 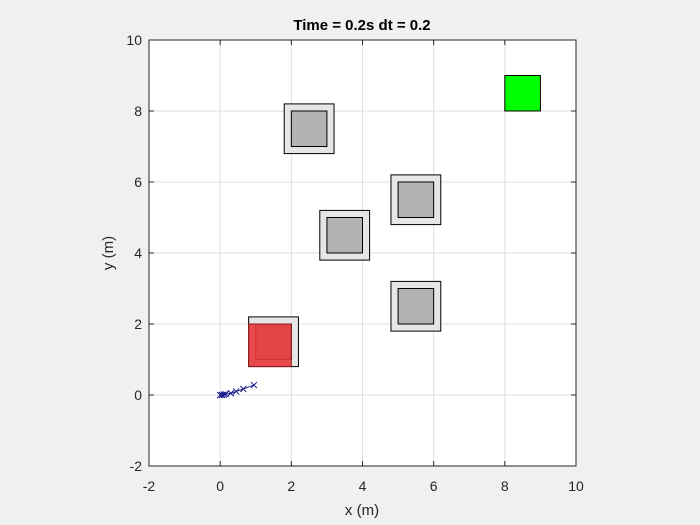 What do you see at coordinates (138, 182) in the screenshot?
I see `y-tick-label: 6` at bounding box center [138, 182].